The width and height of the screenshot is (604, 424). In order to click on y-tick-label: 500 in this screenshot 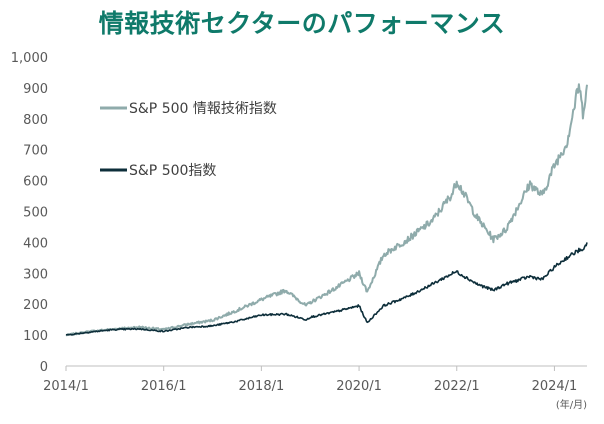, I will do `click(35, 213)`.